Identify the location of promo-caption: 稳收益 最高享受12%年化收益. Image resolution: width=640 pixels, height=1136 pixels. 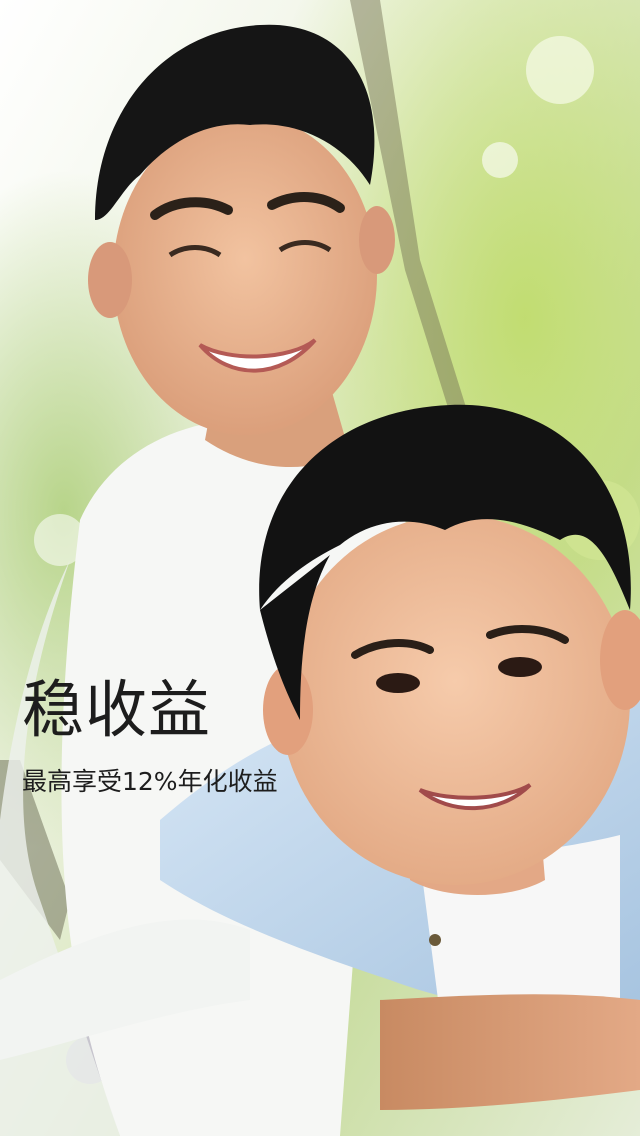
(322, 735).